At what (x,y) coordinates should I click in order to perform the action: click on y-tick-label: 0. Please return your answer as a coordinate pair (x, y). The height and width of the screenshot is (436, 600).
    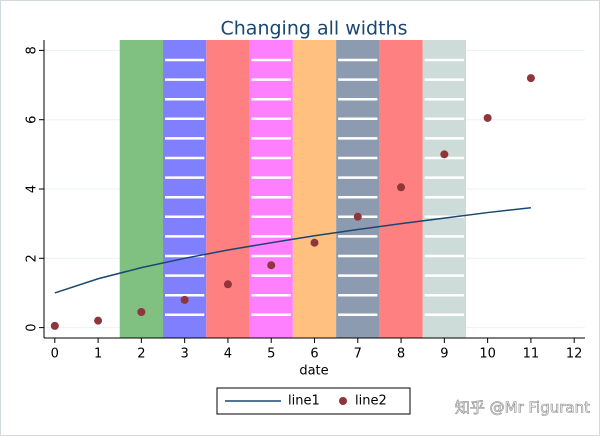
    Looking at the image, I should click on (32, 327).